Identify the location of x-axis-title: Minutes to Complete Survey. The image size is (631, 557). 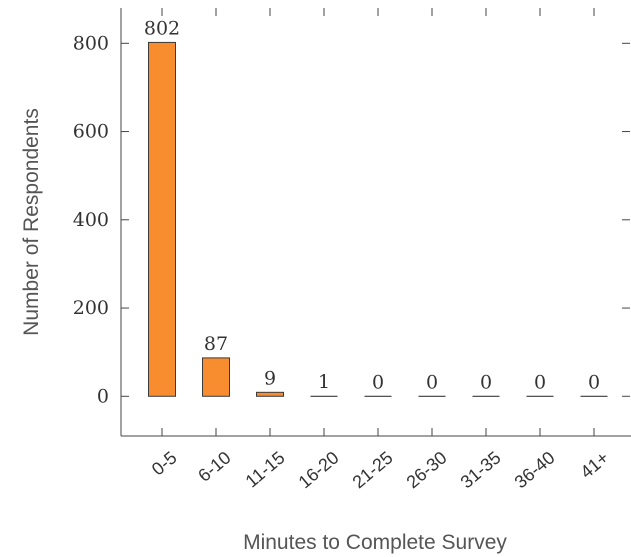
(375, 542).